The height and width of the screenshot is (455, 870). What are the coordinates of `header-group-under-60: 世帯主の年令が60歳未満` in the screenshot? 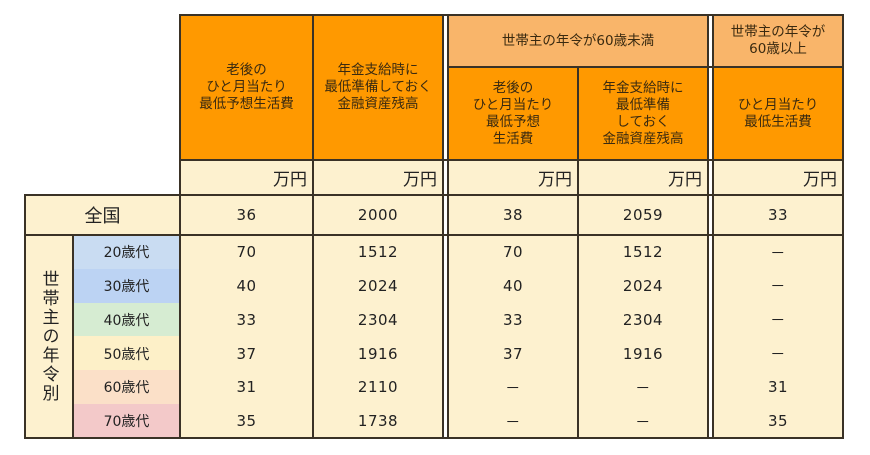 It's located at (578, 41).